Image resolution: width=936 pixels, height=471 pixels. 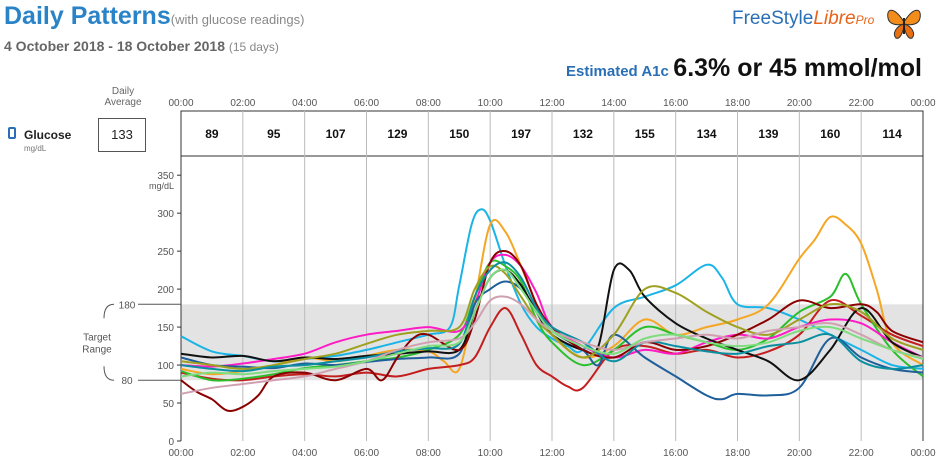 What do you see at coordinates (613, 453) in the screenshot?
I see `x-tick-bottom: 14:00` at bounding box center [613, 453].